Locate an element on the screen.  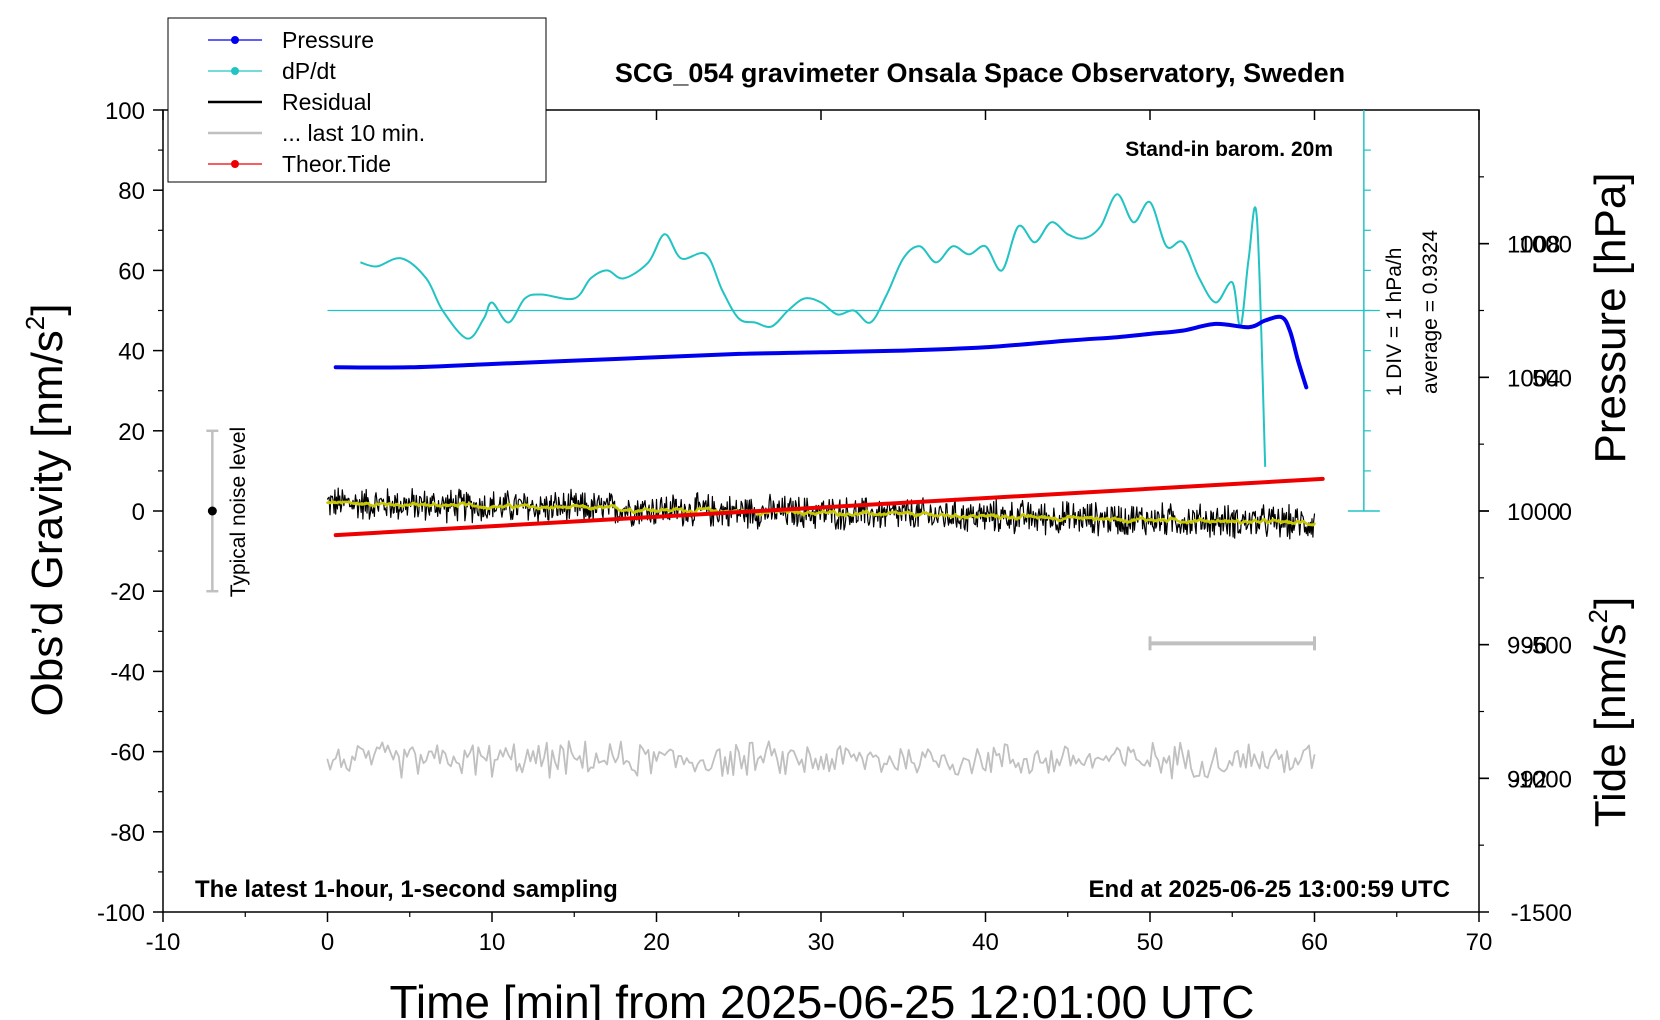
y-tick-label: 100 is located at coordinates (125, 111).